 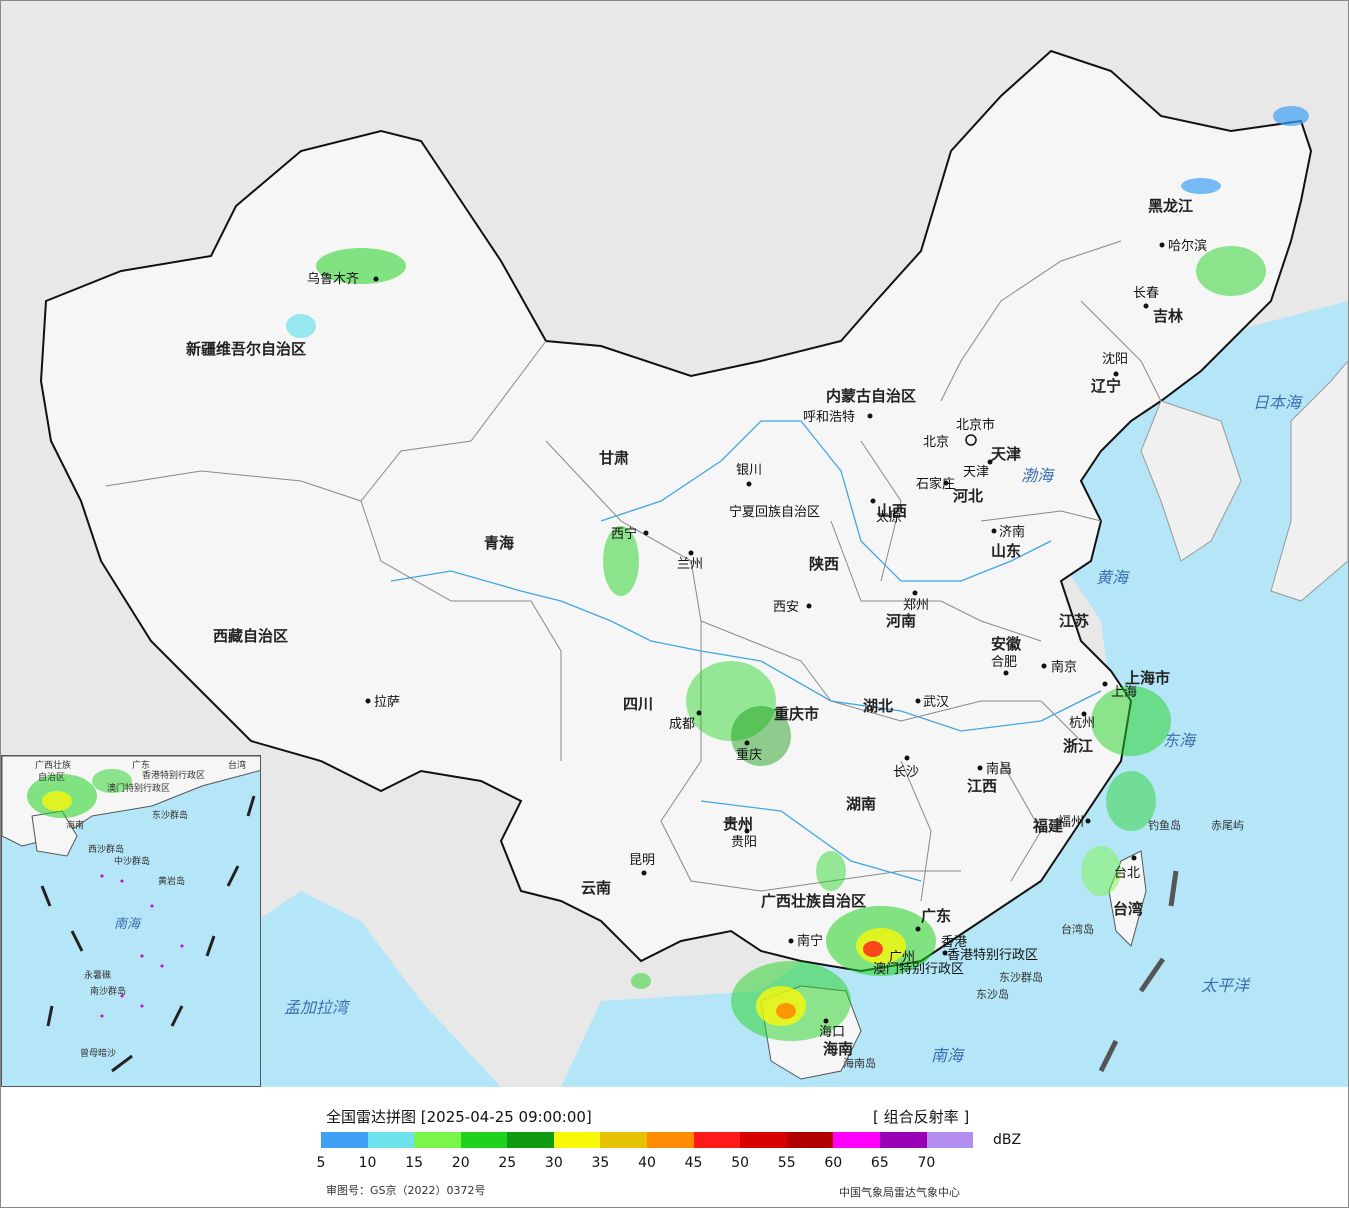 What do you see at coordinates (738, 824) in the screenshot?
I see `label-guizhou: 贵州` at bounding box center [738, 824].